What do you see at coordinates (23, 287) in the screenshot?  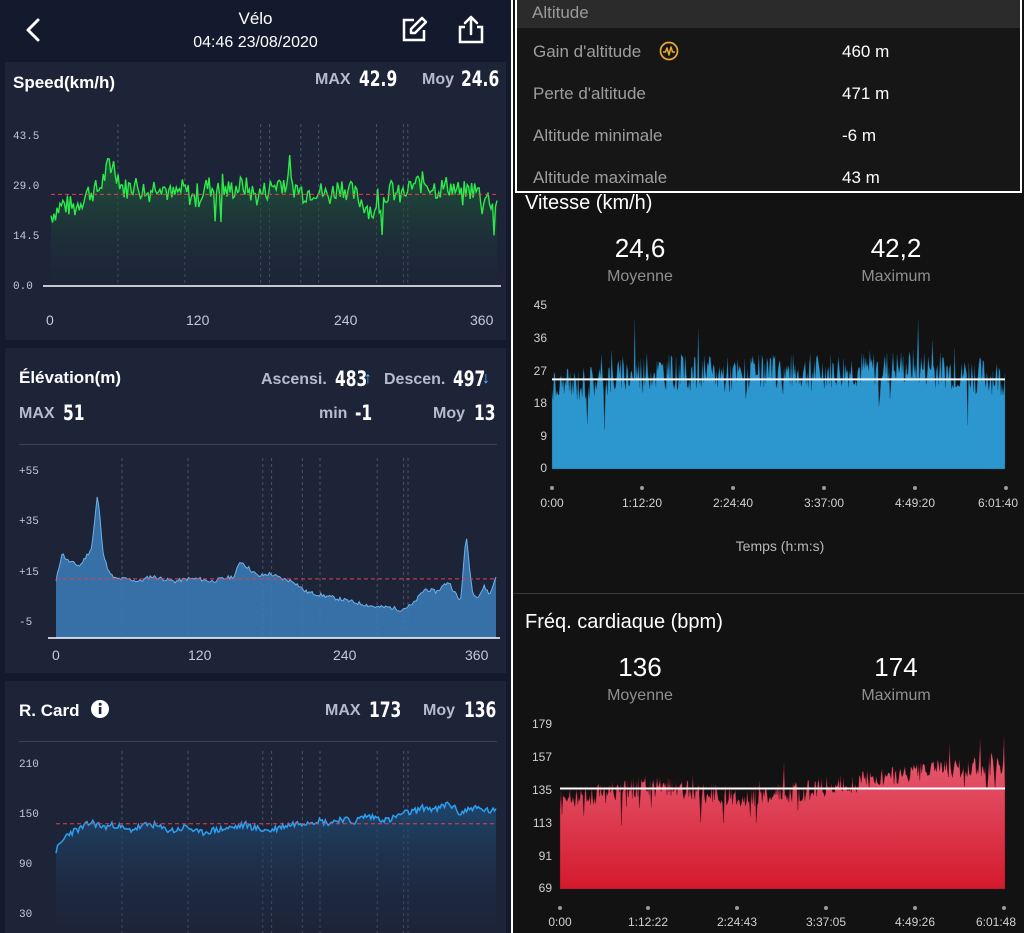 I see `speed-ytick: 0.0` at bounding box center [23, 287].